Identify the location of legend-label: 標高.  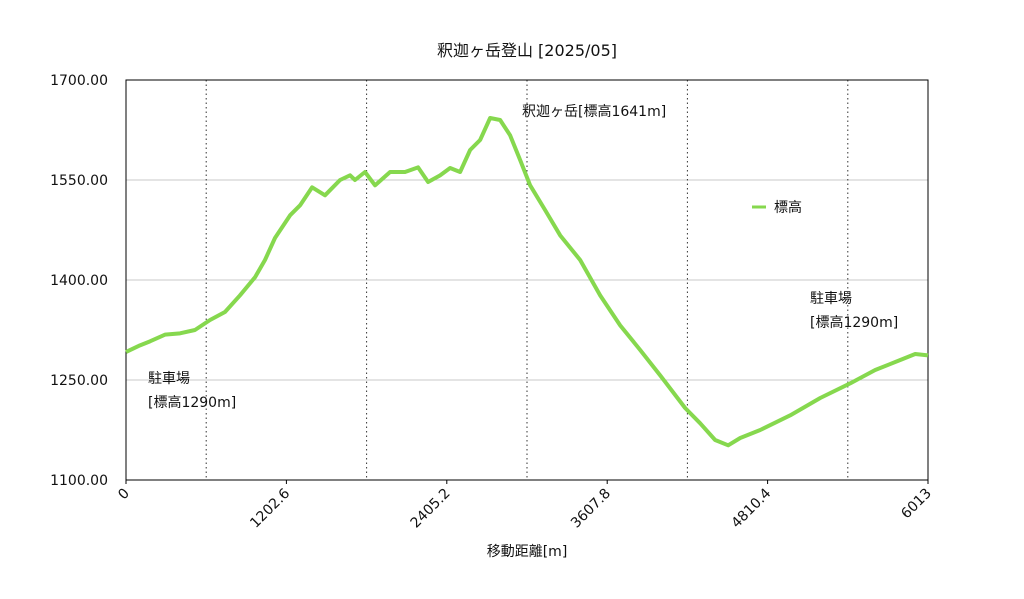
(788, 207).